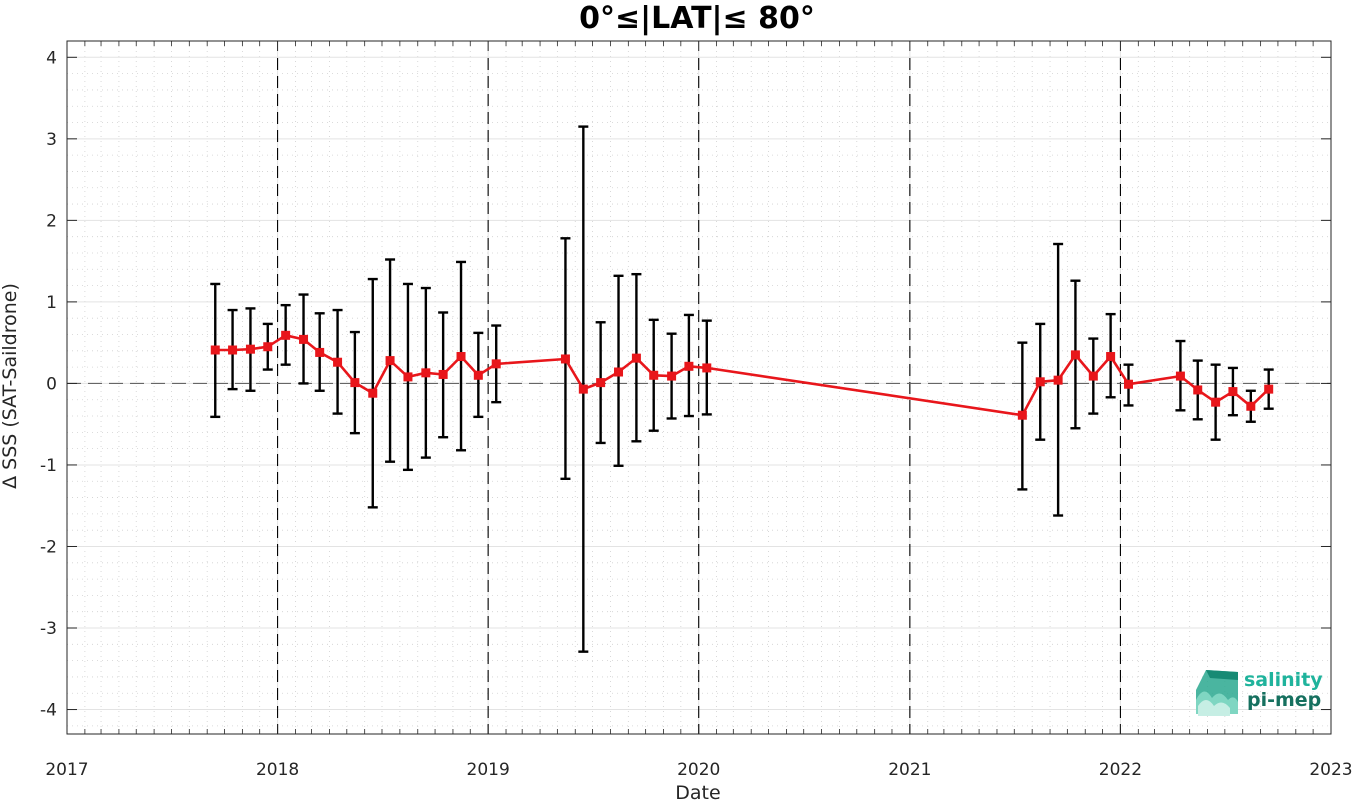  Describe the element at coordinates (51, 140) in the screenshot. I see `y-tick-label: 3` at that location.